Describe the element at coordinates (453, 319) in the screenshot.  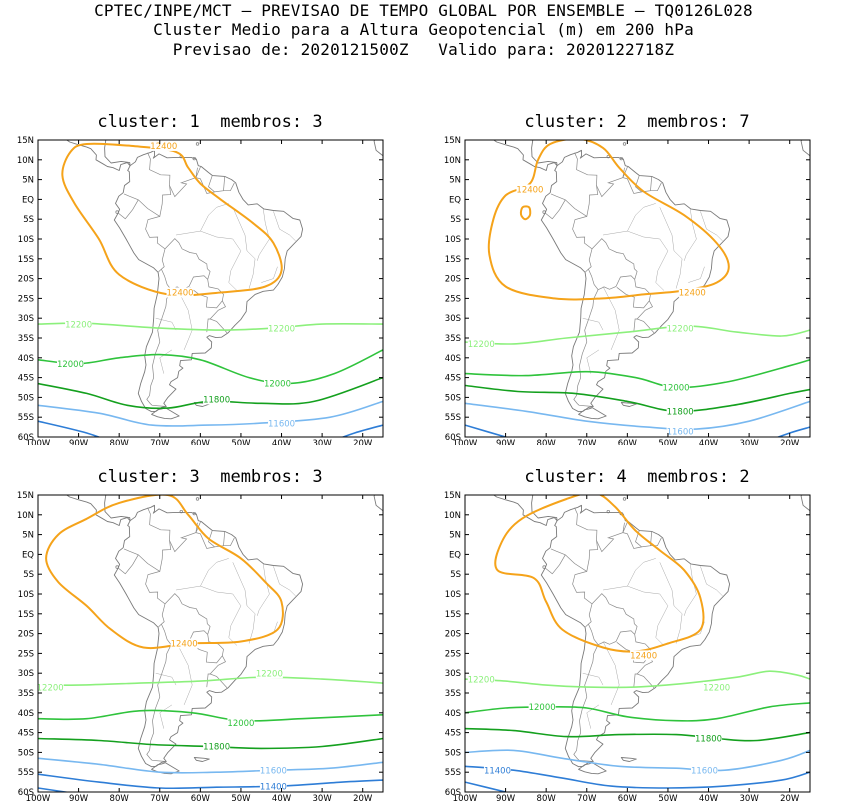
I see `lat-tick-label: 30S` at that location.